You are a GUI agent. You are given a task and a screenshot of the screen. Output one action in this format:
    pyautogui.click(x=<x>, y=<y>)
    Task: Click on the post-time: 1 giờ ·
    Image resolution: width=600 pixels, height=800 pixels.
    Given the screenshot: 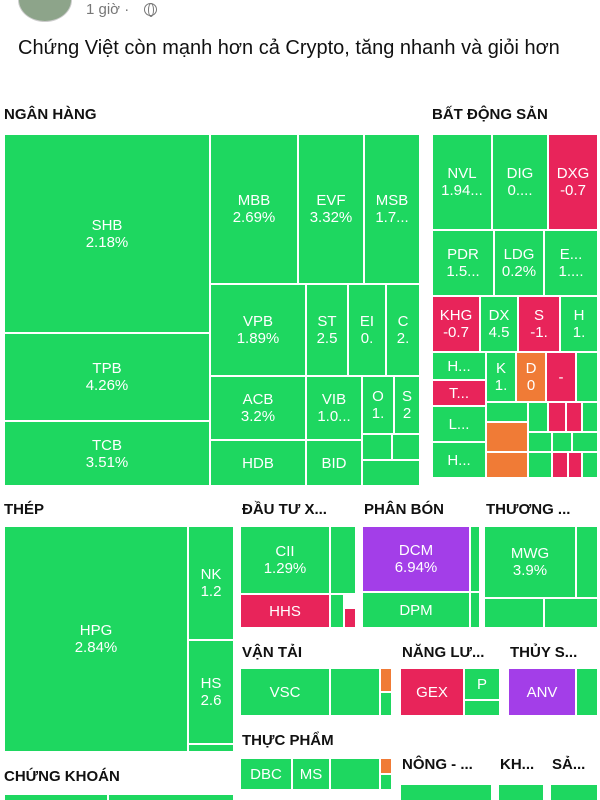 What is the action you would take?
    pyautogui.click(x=108, y=9)
    